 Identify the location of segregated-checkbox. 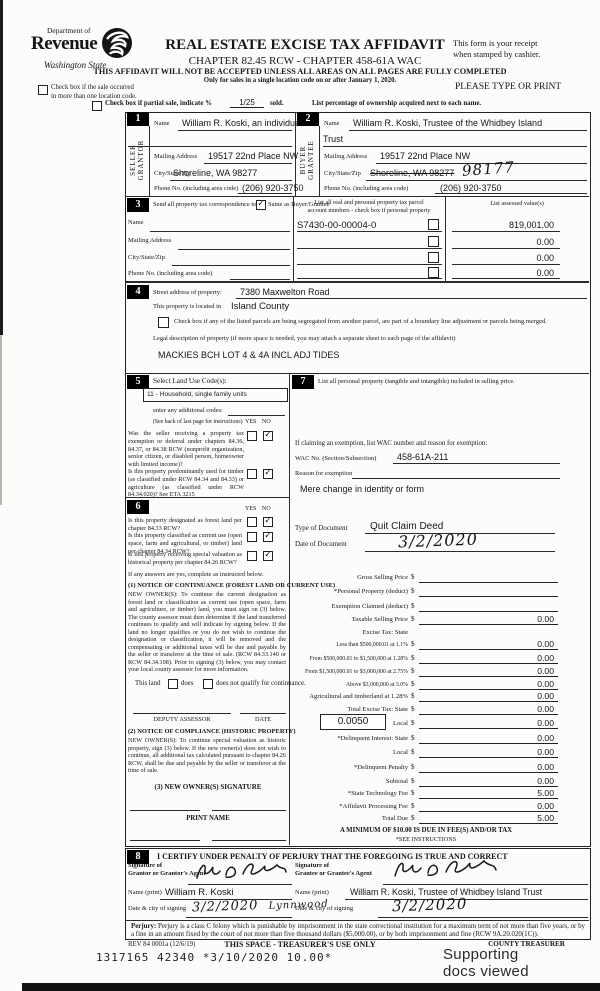
(163, 322).